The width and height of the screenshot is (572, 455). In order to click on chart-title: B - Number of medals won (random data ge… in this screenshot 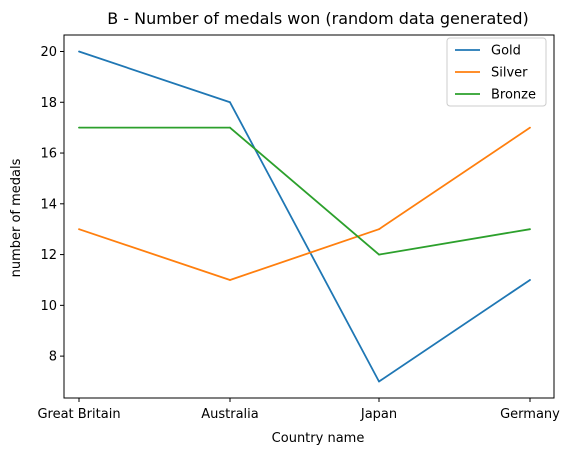, I will do `click(318, 18)`.